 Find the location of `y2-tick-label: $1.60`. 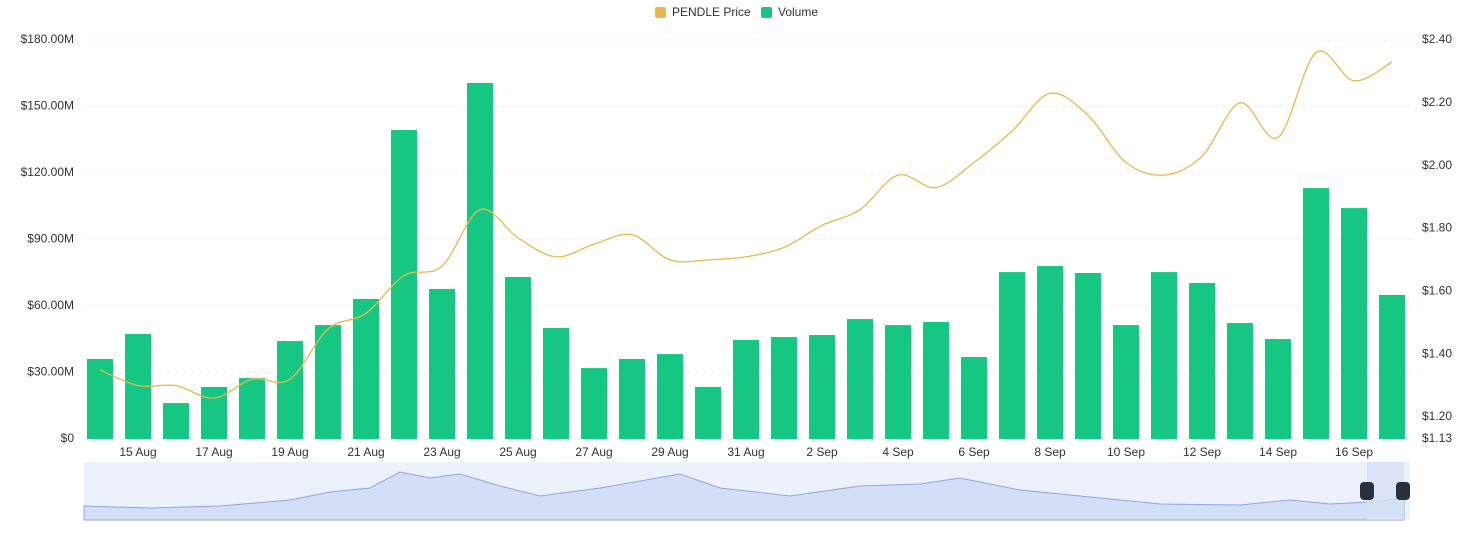

y2-tick-label: $1.60 is located at coordinates (1437, 291).